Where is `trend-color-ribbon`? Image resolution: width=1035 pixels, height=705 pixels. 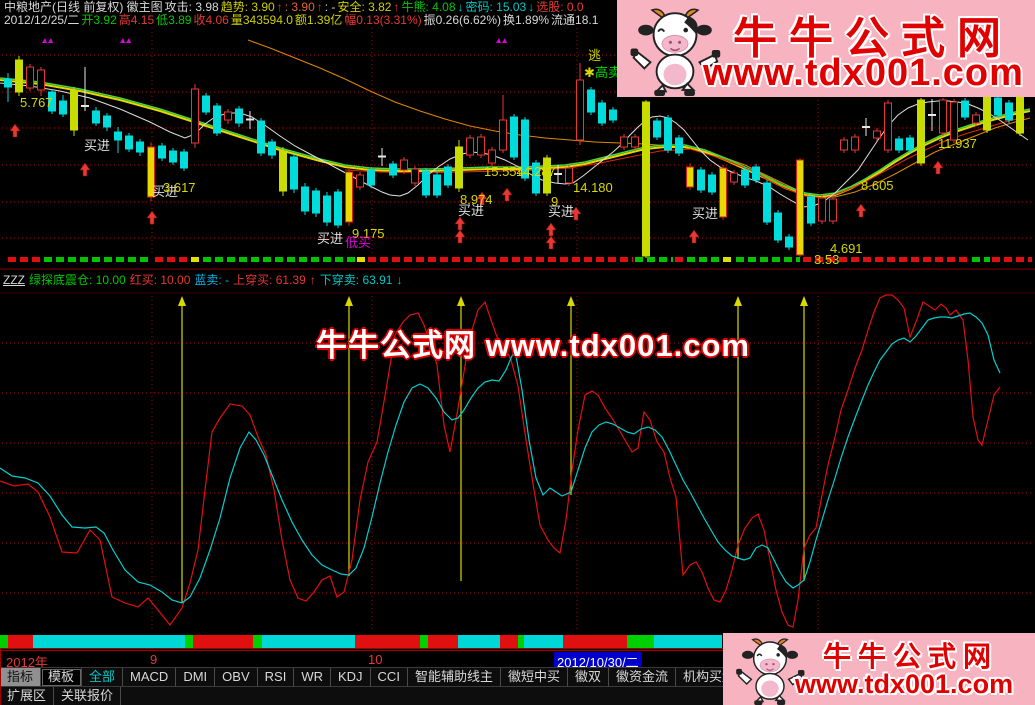
trend-color-ribbon is located at coordinates (361, 641).